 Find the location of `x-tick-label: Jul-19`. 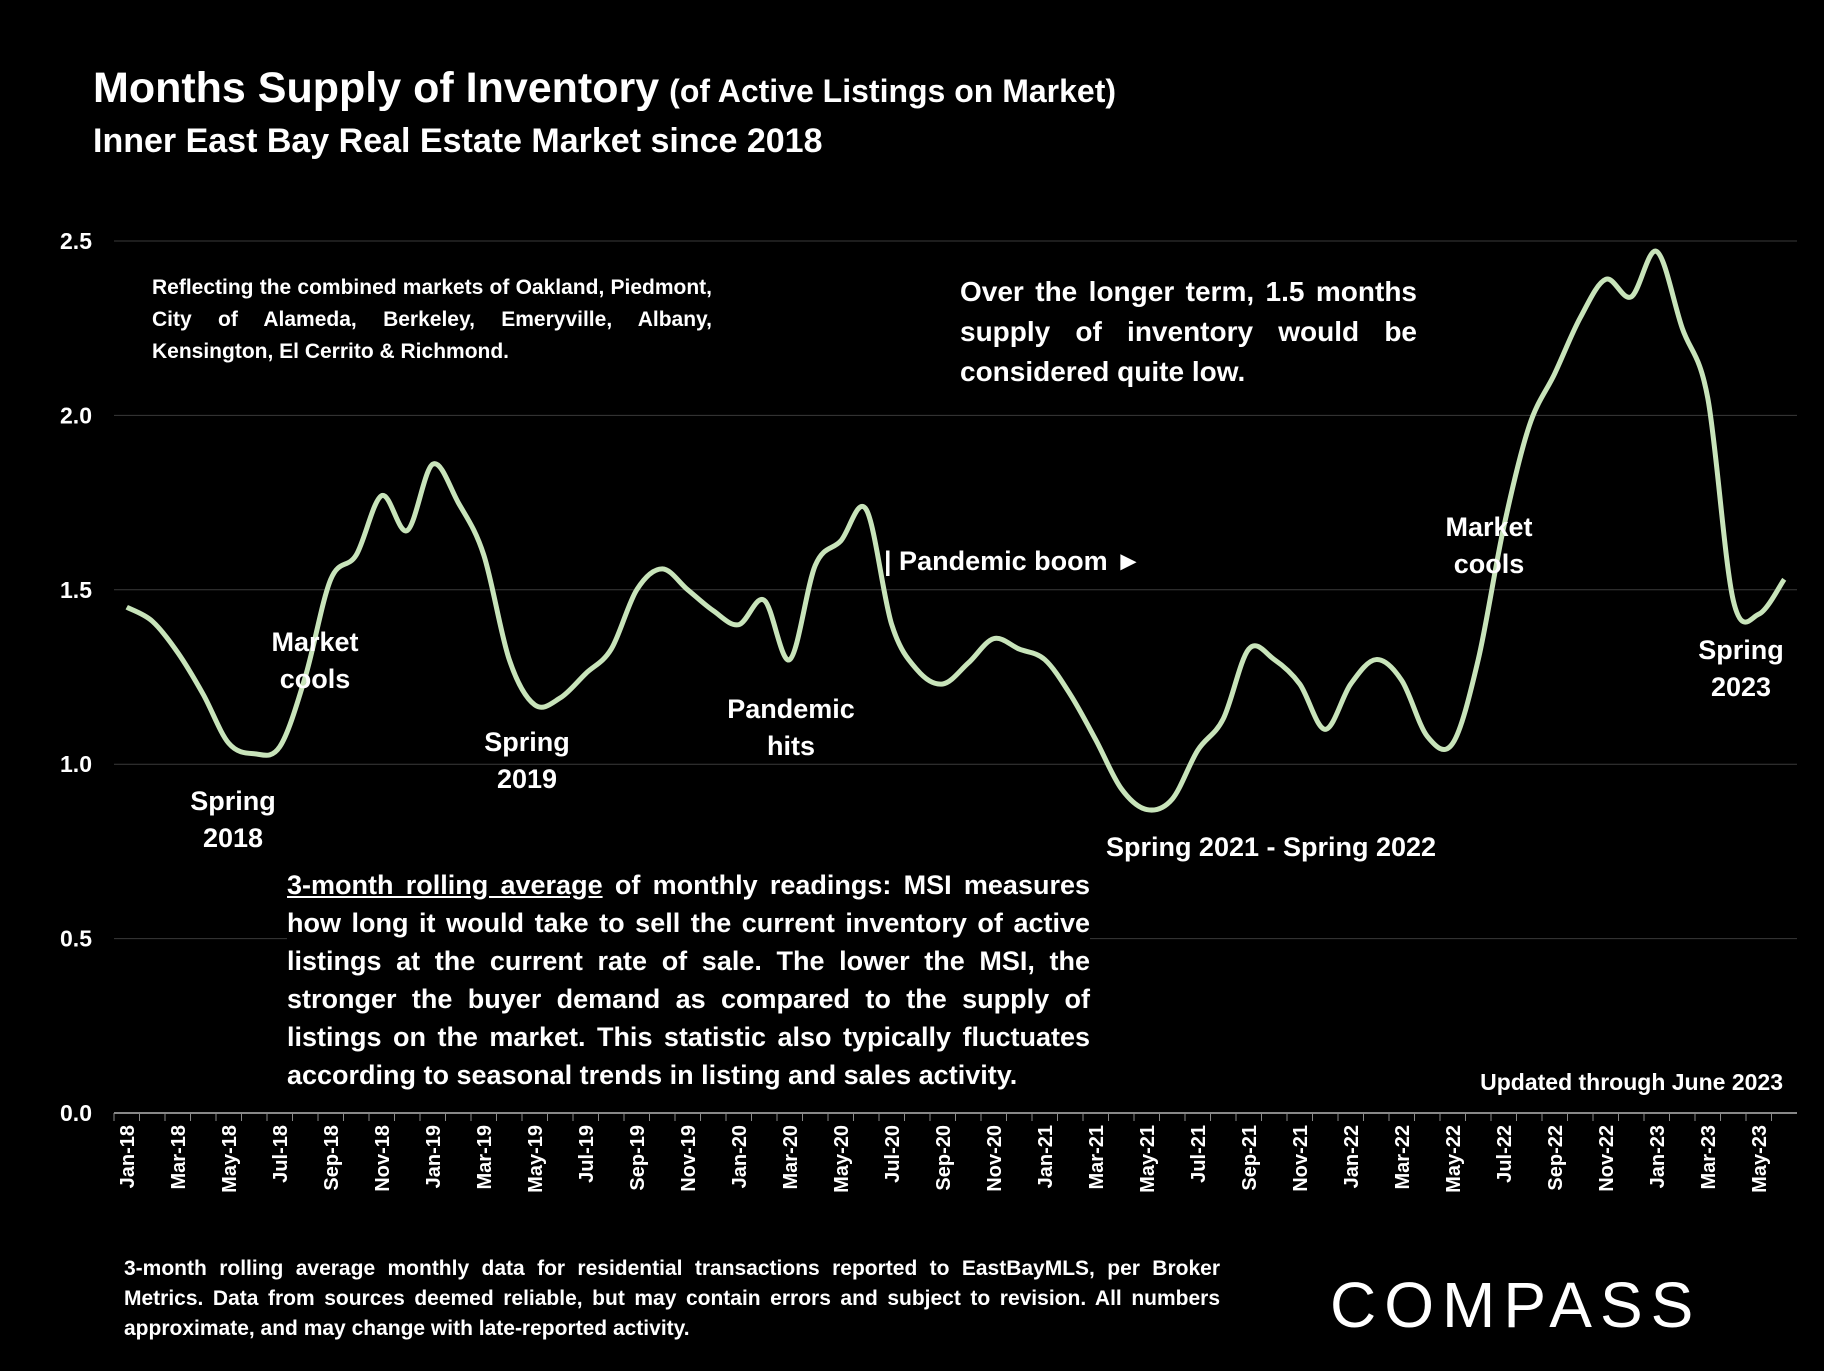

x-tick-label: Jul-19 is located at coordinates (587, 1154).